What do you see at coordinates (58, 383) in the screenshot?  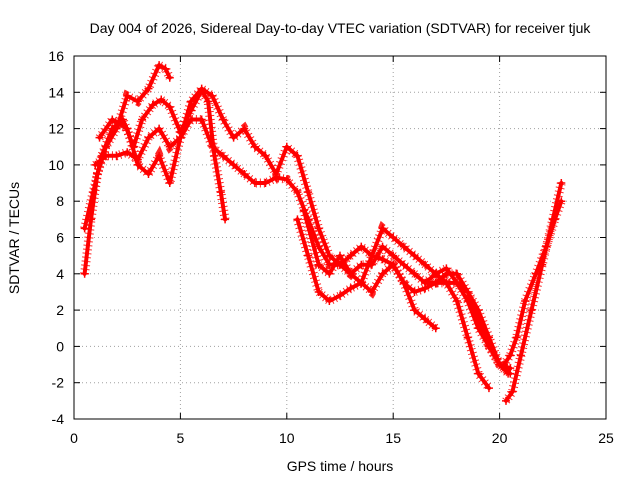 I see `y-tick-label: -2` at bounding box center [58, 383].